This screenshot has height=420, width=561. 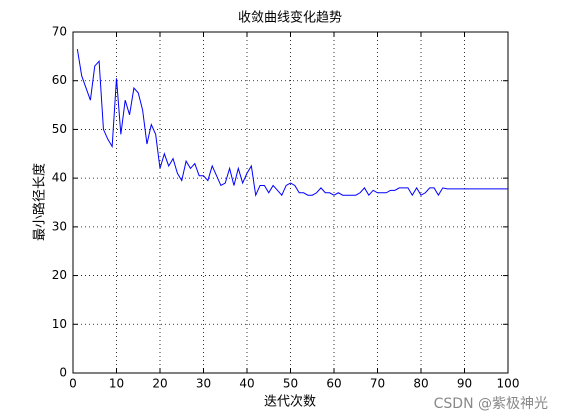 What do you see at coordinates (73, 384) in the screenshot?
I see `x-tick-label: 0` at bounding box center [73, 384].